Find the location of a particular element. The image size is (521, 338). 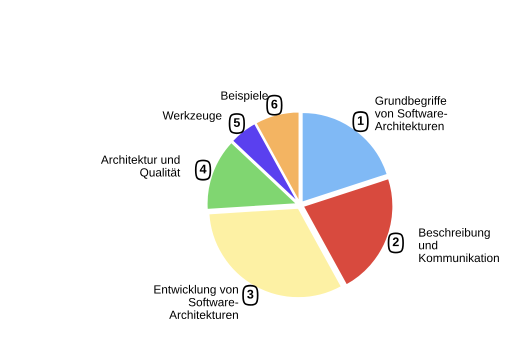

slice-label: Beschreibung und Kommunikation is located at coordinates (459, 245).